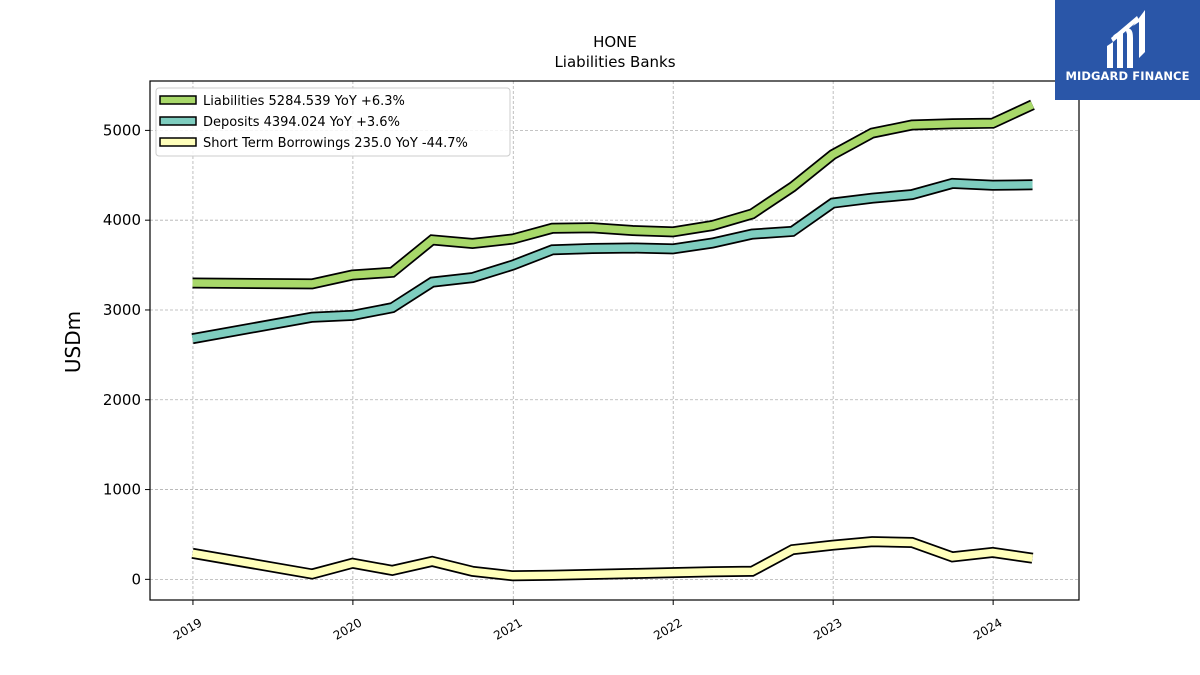  Describe the element at coordinates (827, 628) in the screenshot. I see `x-tick-label: 2023` at that location.